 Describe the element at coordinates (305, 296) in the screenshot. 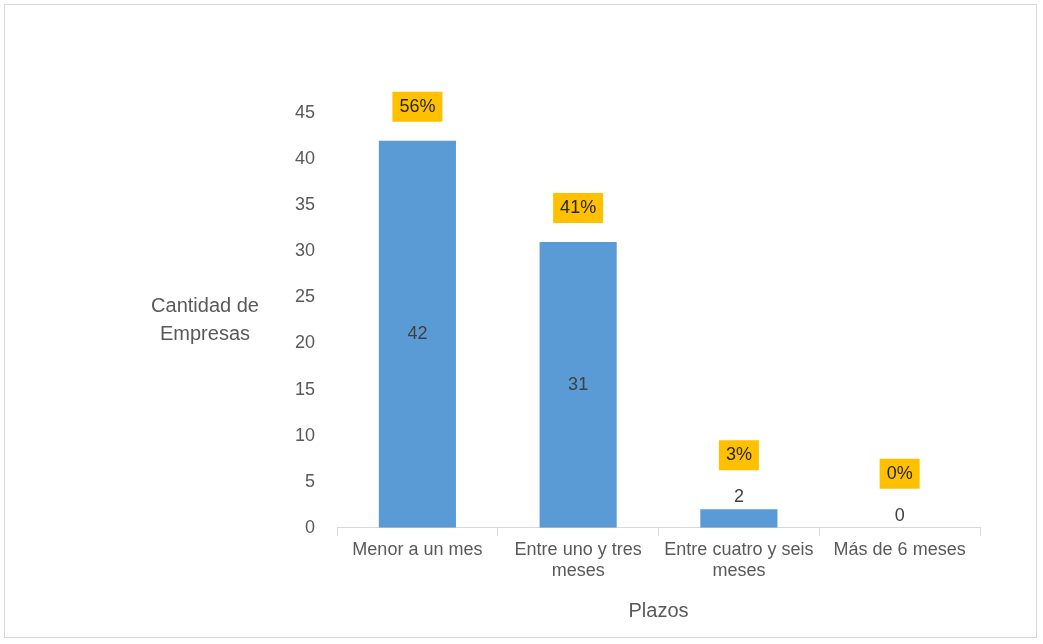

I see `y-tick-label: 25` at that location.